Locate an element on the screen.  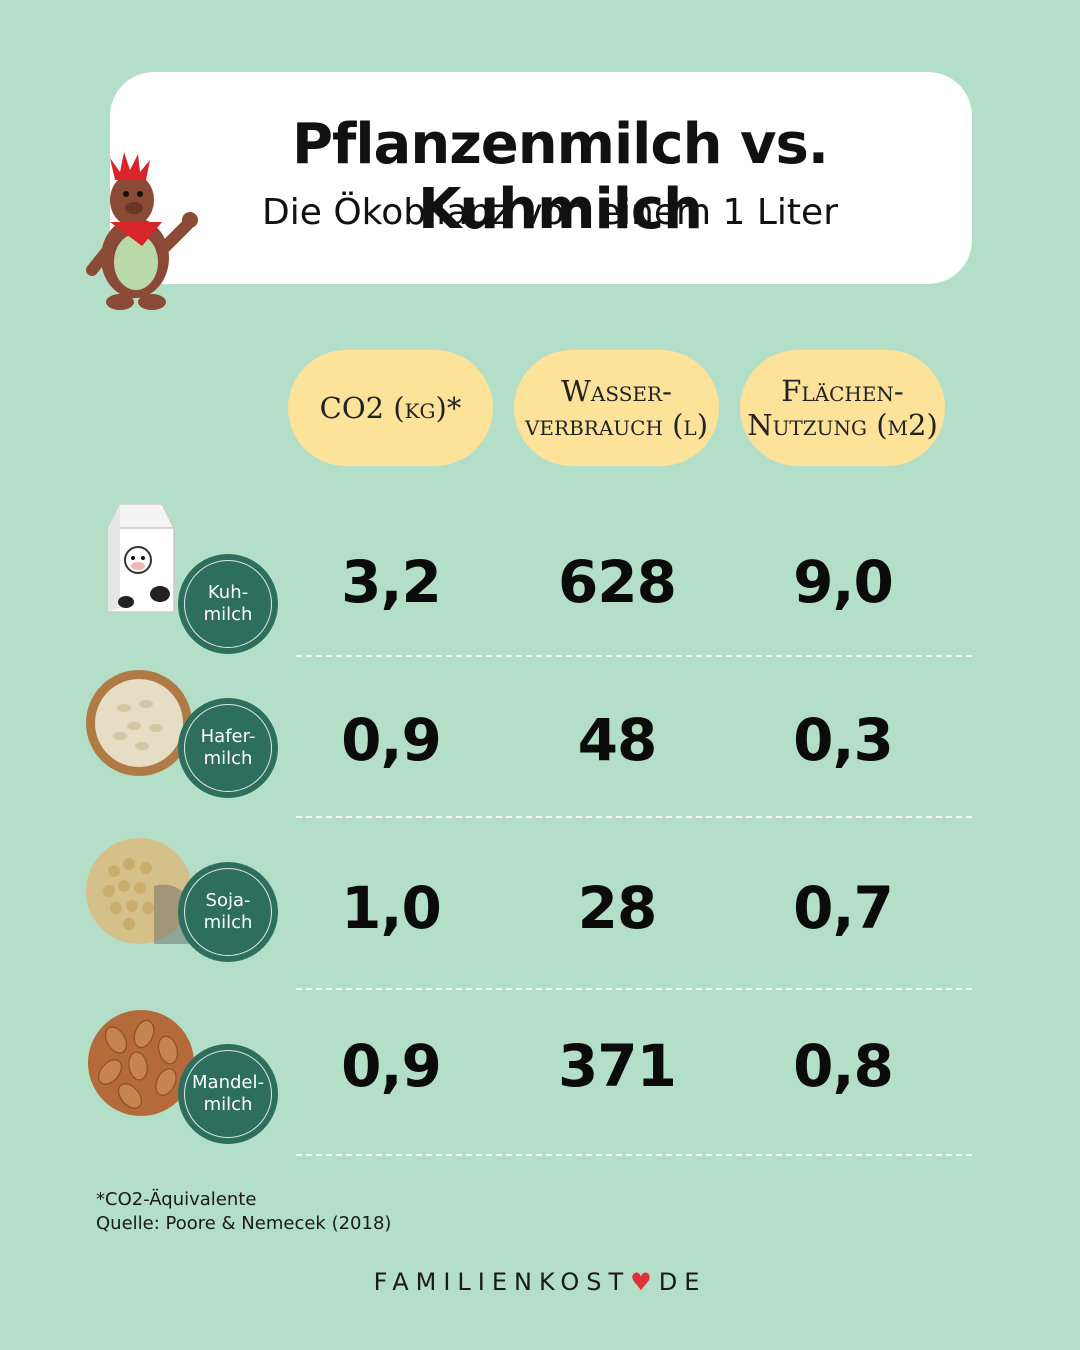
cell-sojamilch-wasser: 28 is located at coordinates (617, 908).